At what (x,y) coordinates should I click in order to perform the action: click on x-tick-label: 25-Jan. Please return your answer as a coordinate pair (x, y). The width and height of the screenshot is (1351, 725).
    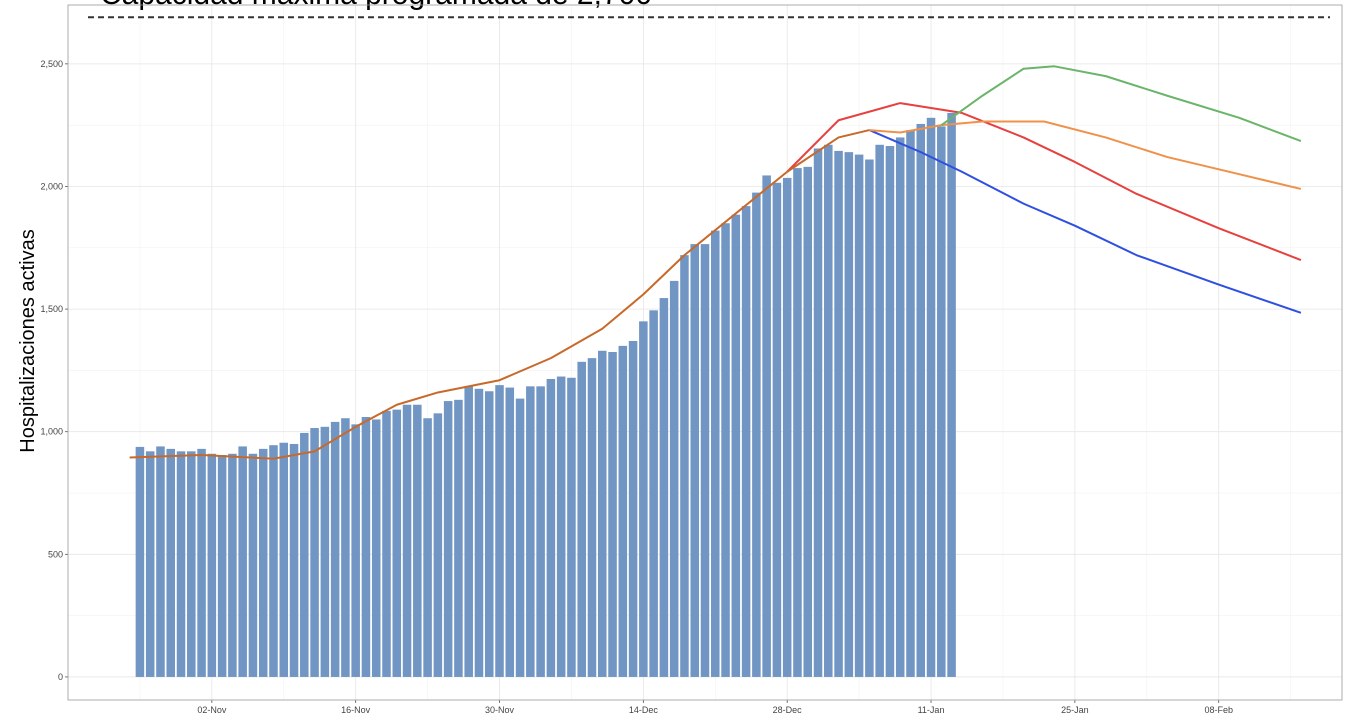
    Looking at the image, I should click on (1075, 710).